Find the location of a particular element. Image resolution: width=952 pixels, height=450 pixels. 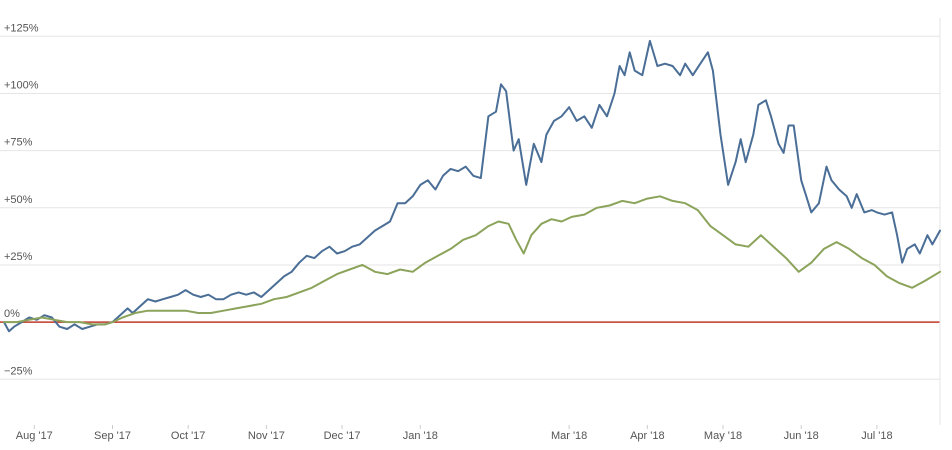

x-tick-label: Jan '18 is located at coordinates (420, 436).